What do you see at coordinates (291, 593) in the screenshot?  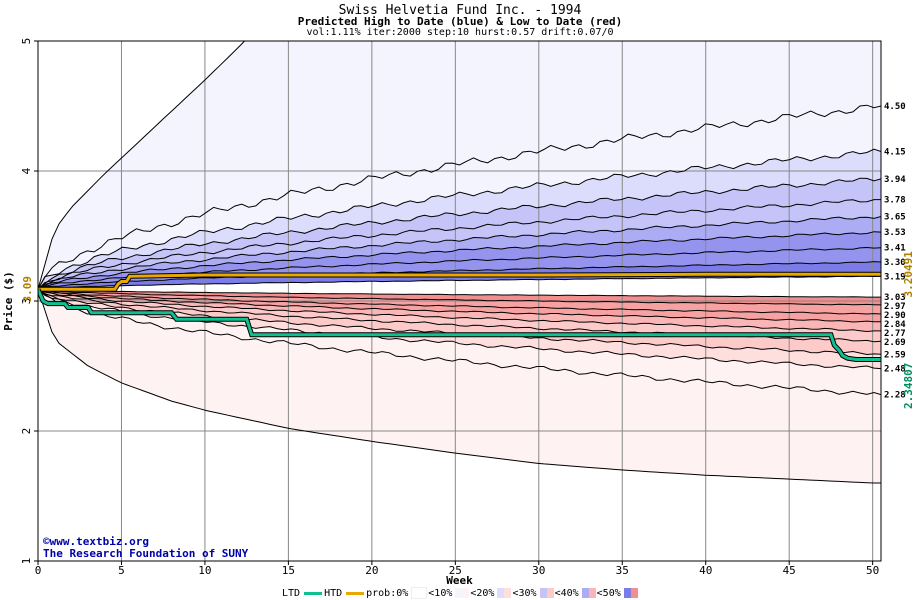 I see `legend-ltd-label: LTD` at bounding box center [291, 593].